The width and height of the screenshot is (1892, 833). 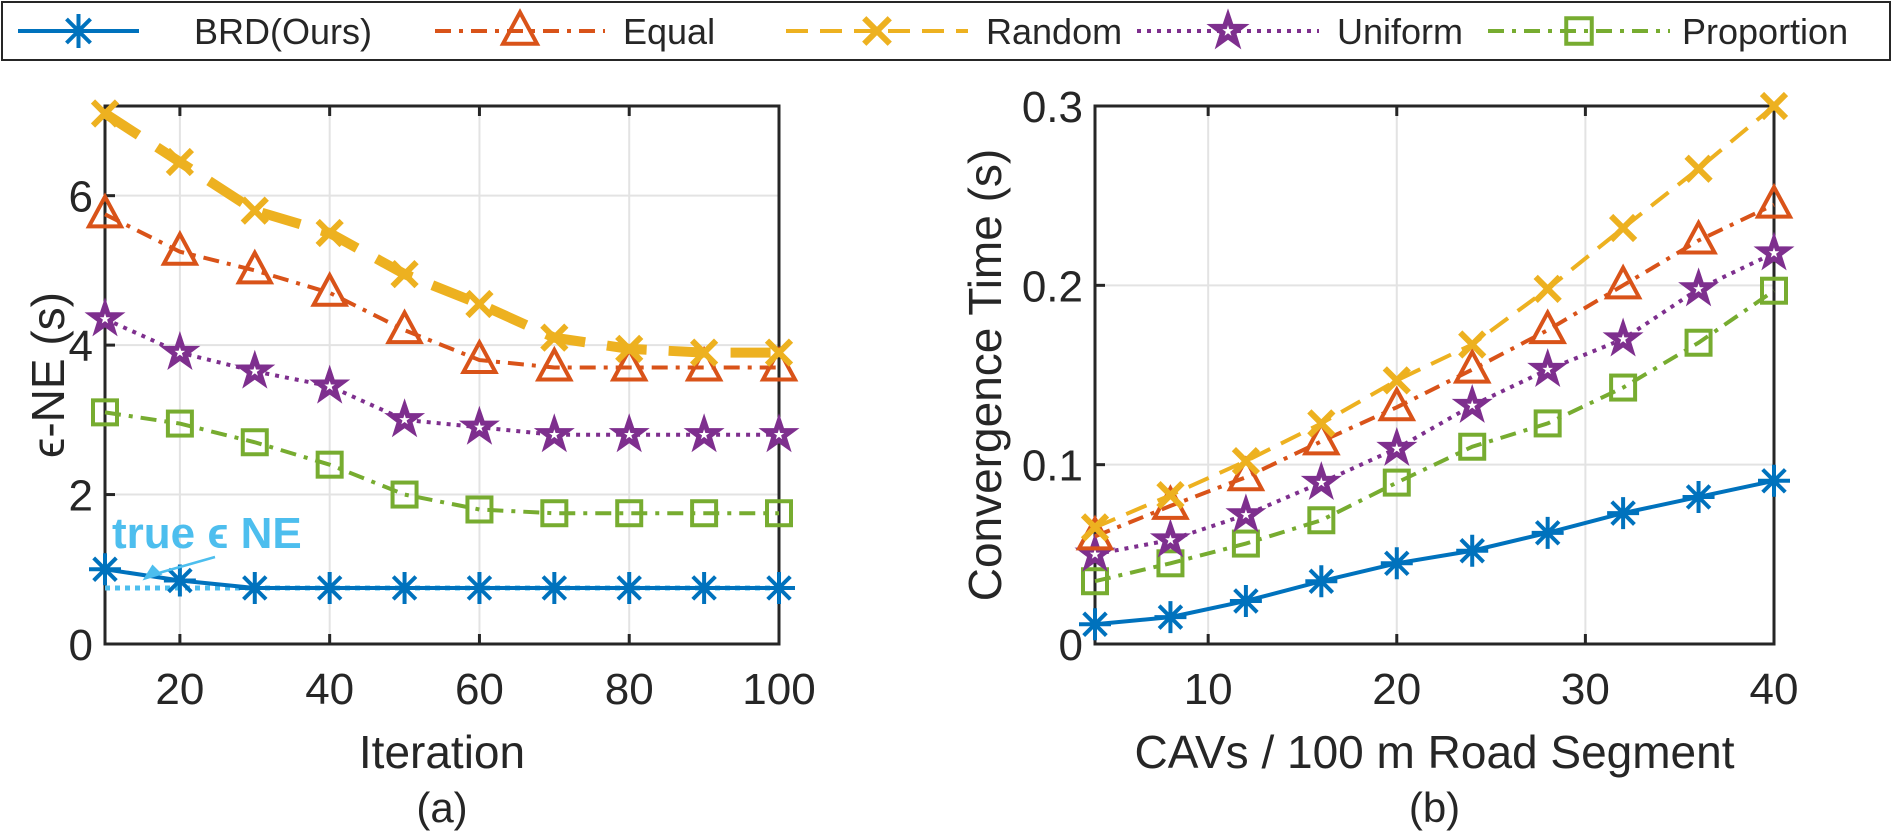 What do you see at coordinates (1434, 807) in the screenshot?
I see `panel-caption: (b)` at bounding box center [1434, 807].